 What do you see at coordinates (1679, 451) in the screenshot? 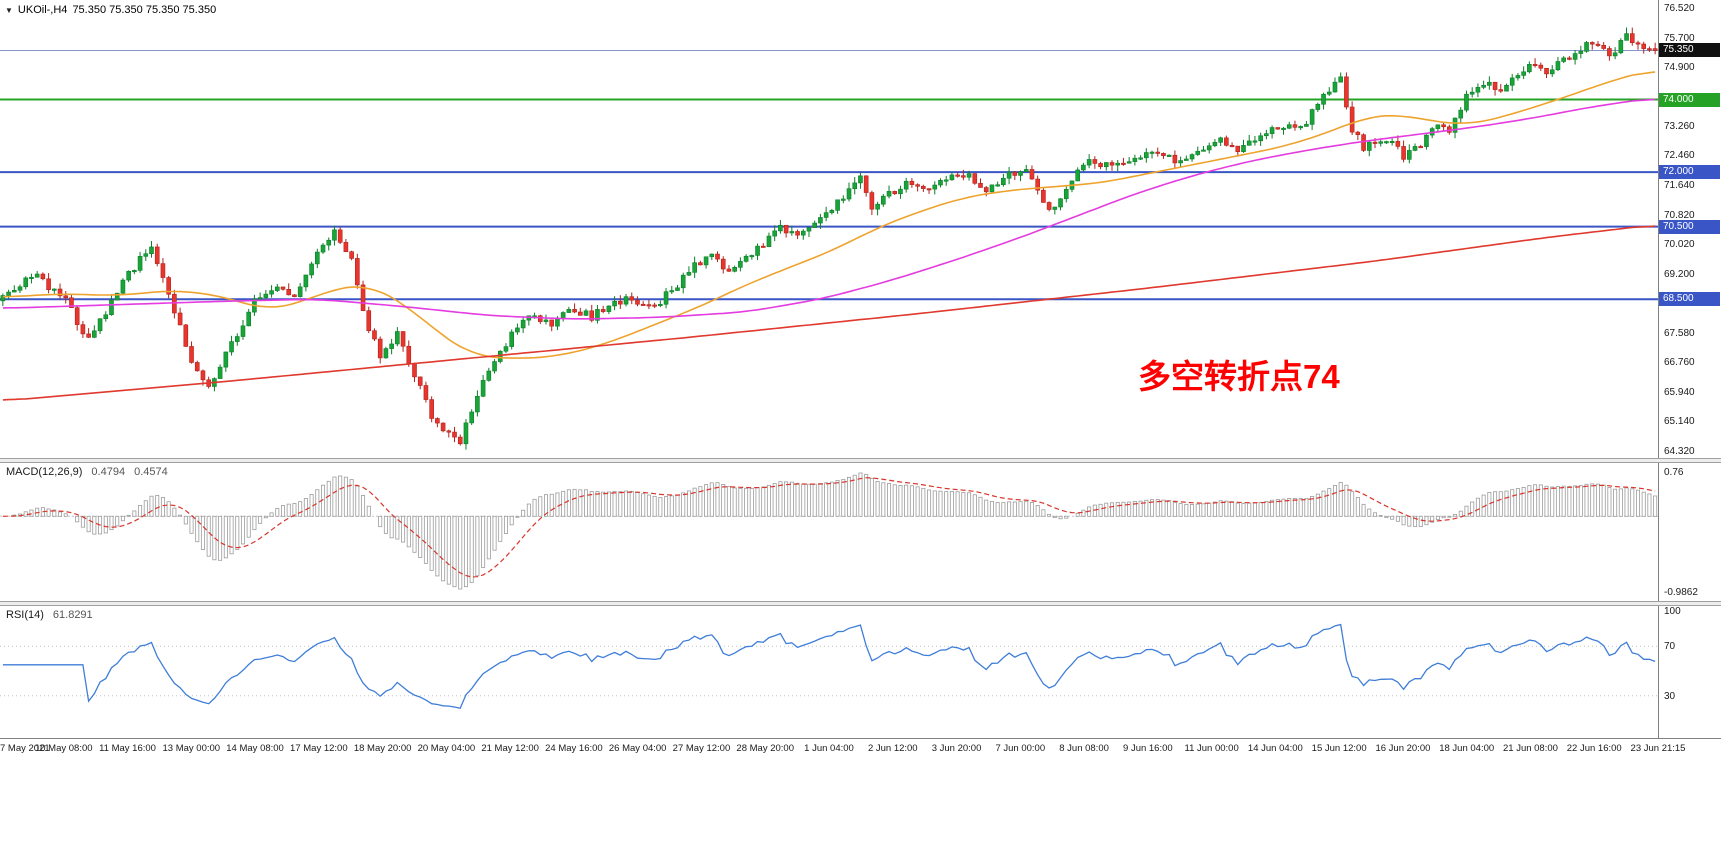
I see `price-tick-label: 64.320` at bounding box center [1679, 451].